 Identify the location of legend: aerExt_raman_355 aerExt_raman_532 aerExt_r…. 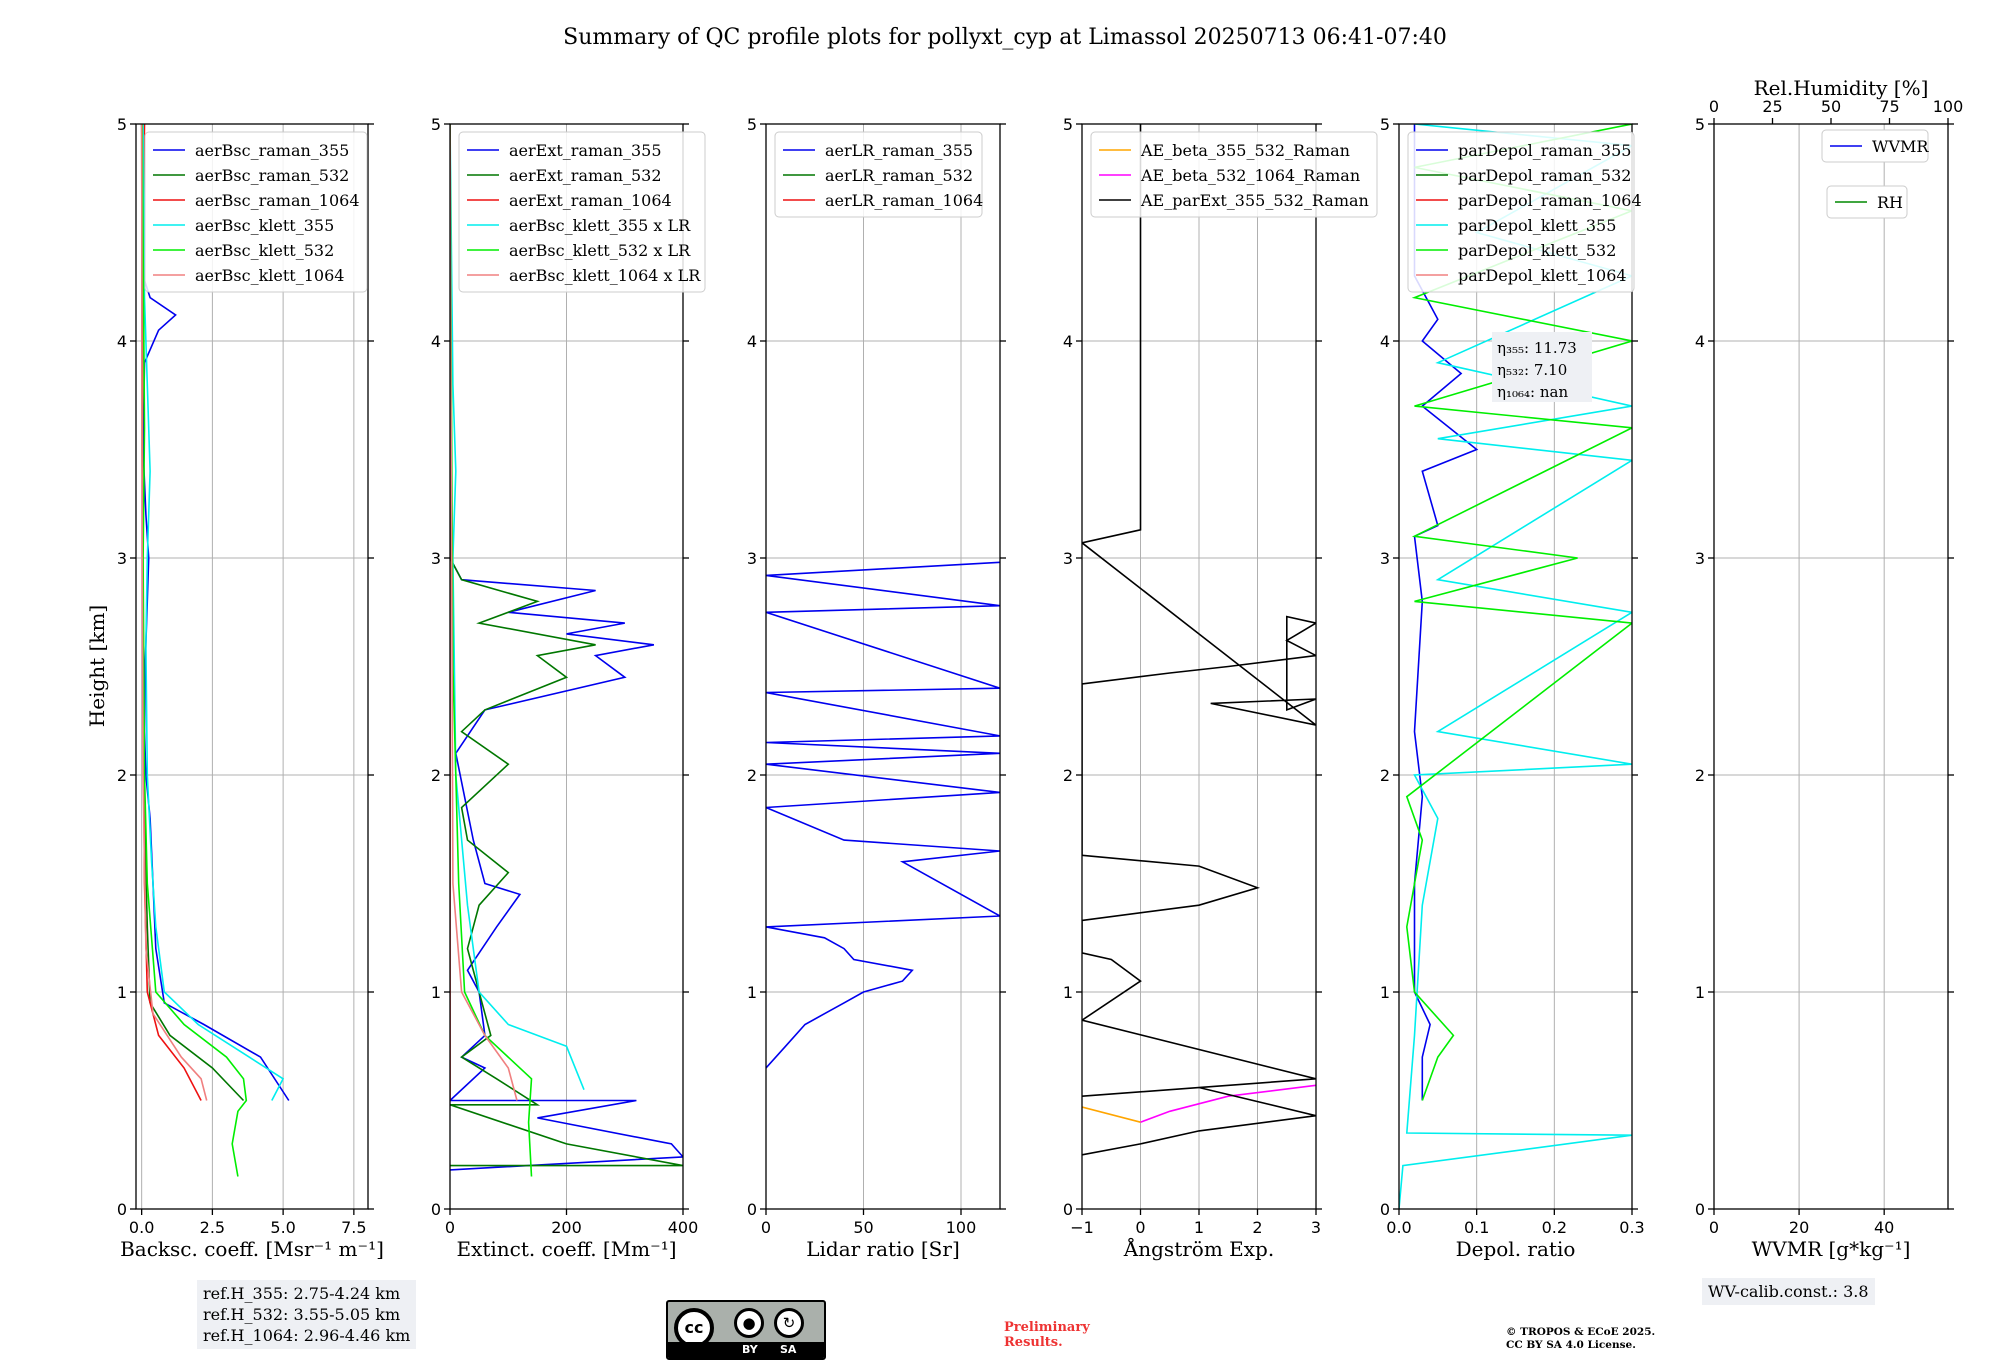
(582, 212).